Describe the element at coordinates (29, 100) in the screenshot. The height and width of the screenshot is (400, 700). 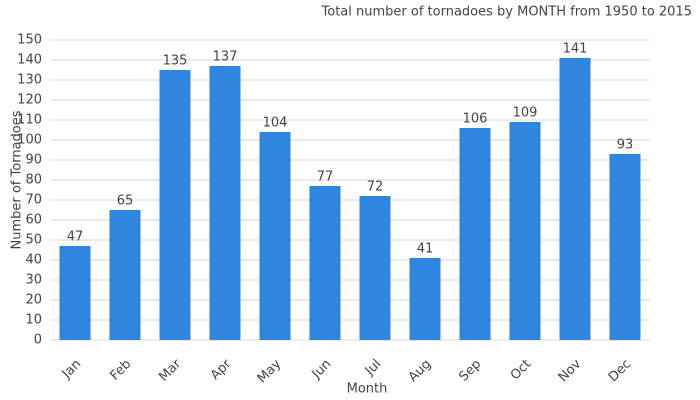
I see `y-tick-label: 120` at that location.